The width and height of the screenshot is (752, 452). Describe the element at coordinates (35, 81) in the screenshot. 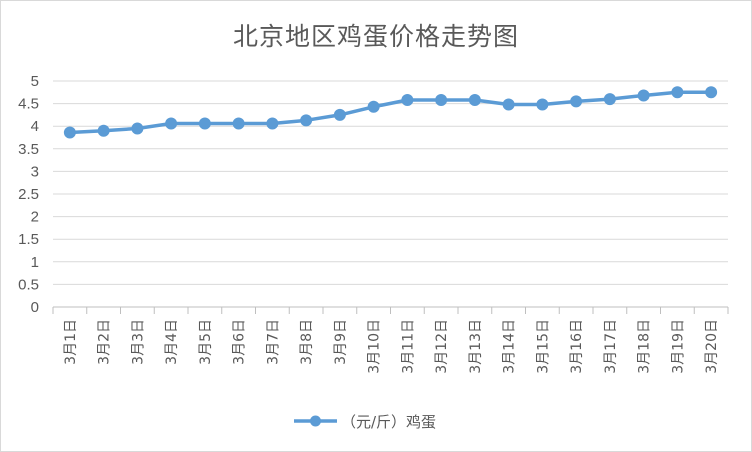

I see `y-tick-label: 5` at that location.